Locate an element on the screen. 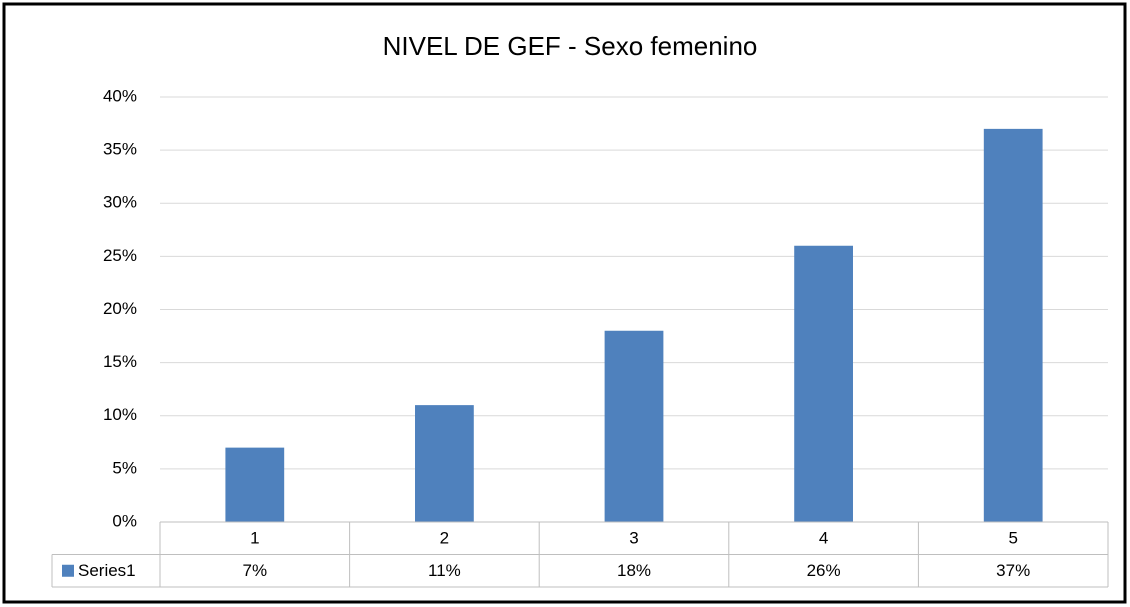 The width and height of the screenshot is (1130, 607). y-tick-label: 5% is located at coordinates (124, 467).